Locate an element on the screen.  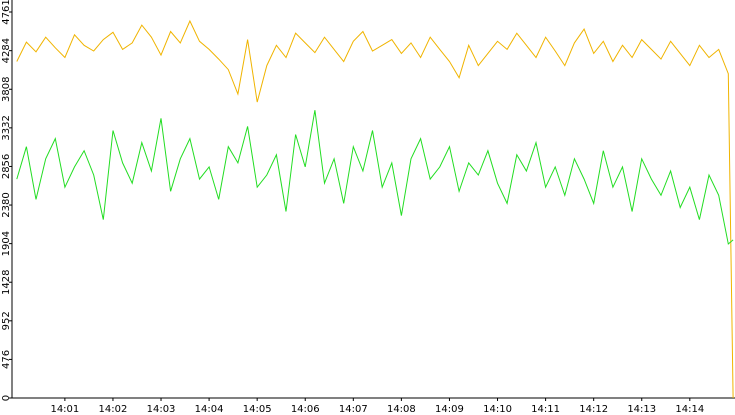
y-tick-label: 2856 is located at coordinates (6, 166).